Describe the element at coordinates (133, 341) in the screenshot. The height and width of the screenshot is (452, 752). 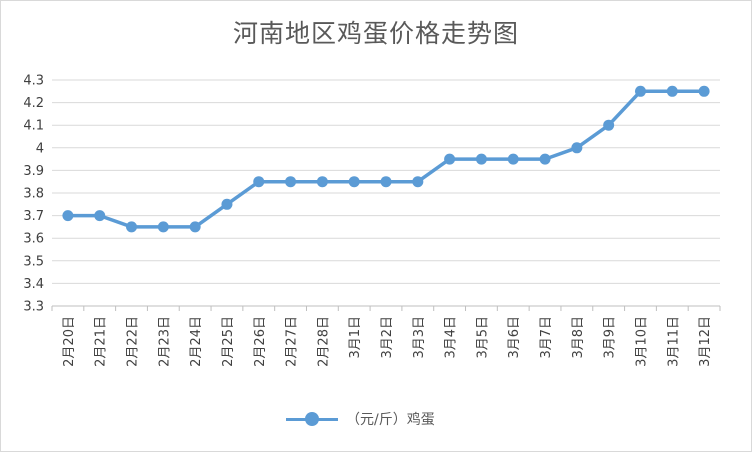
I see `x-tick-label: 2月22日` at that location.